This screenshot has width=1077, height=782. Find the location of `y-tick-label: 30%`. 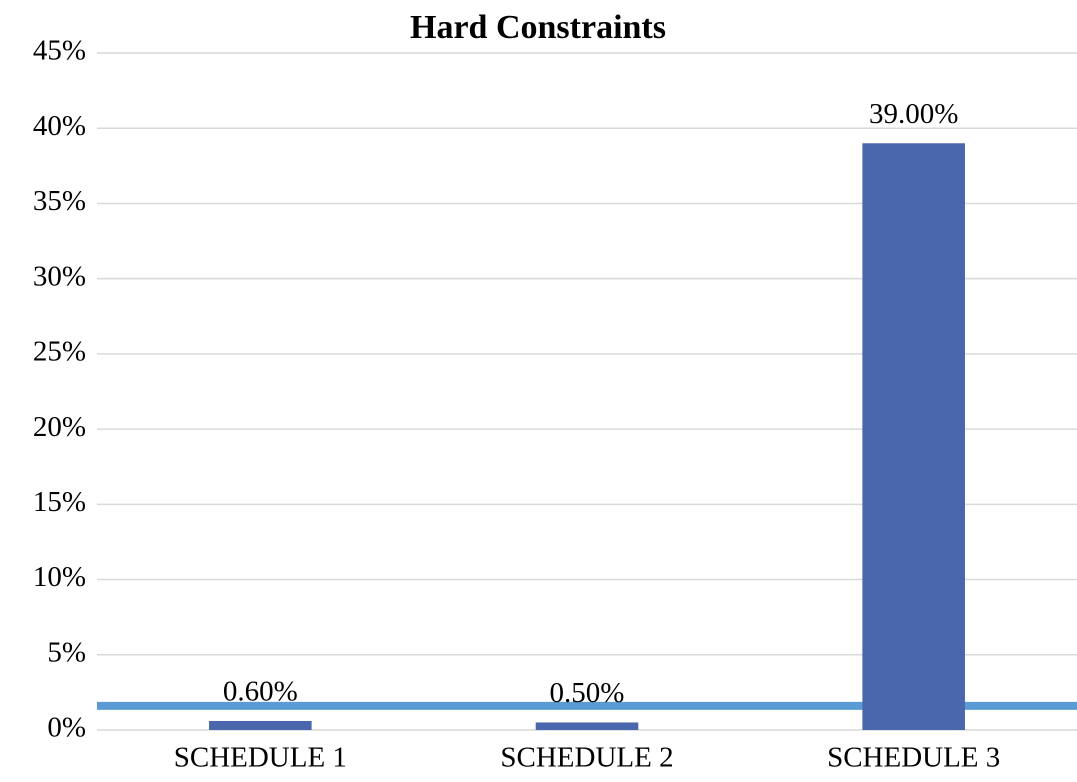

y-tick-label: 30% is located at coordinates (59, 276).